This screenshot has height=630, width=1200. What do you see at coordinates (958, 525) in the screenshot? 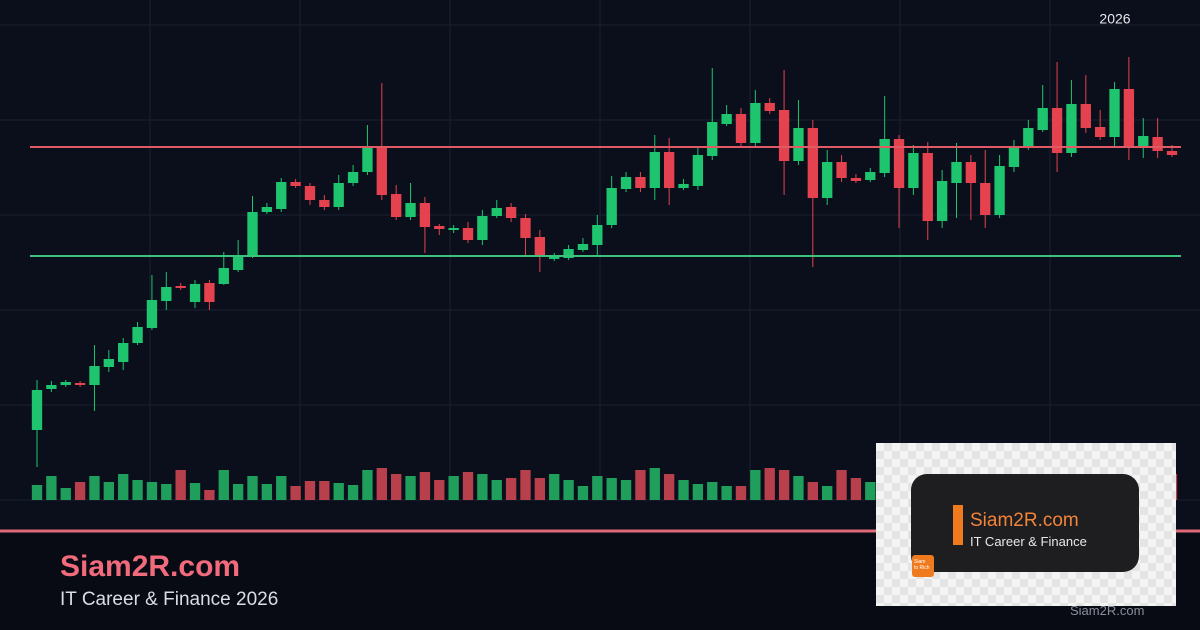
I see `logo-bar` at bounding box center [958, 525].